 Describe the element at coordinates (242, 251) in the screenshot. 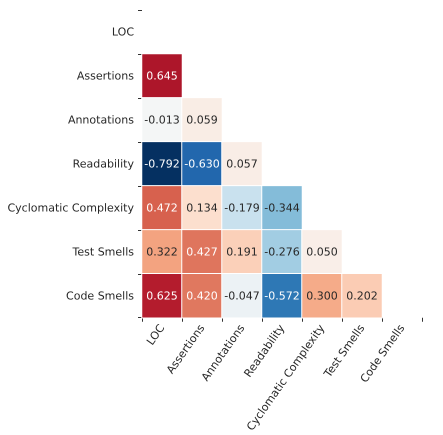

I see `data-label: 0.191` at that location.